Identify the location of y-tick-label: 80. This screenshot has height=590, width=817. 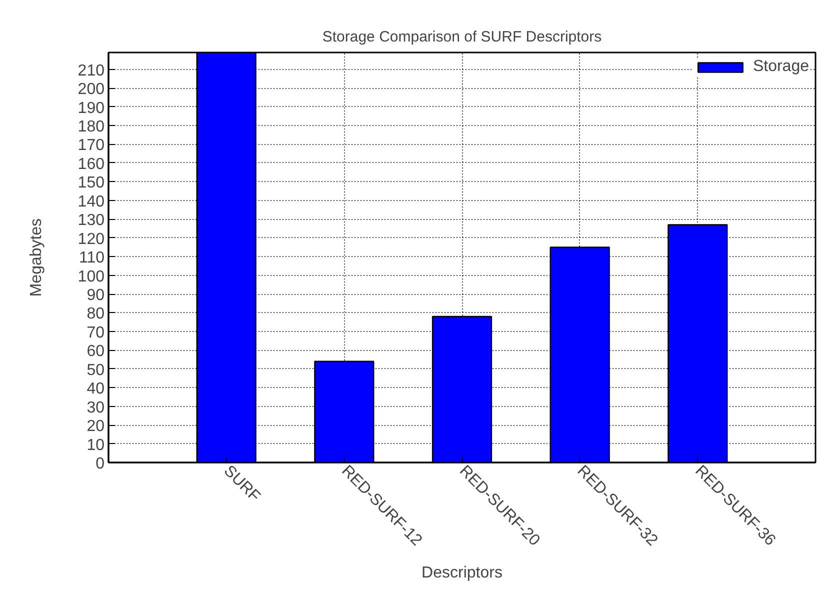
(95, 314).